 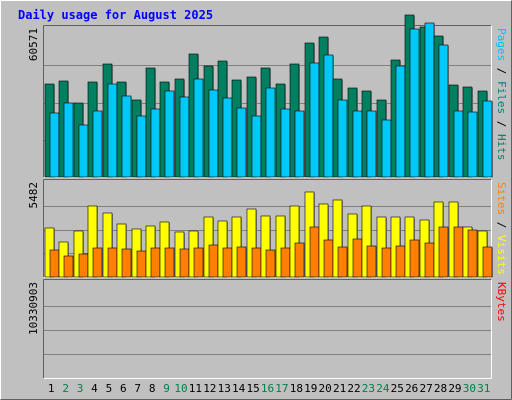 I want to click on bar-hits-pages-day-7-face, so click(x=141, y=146).